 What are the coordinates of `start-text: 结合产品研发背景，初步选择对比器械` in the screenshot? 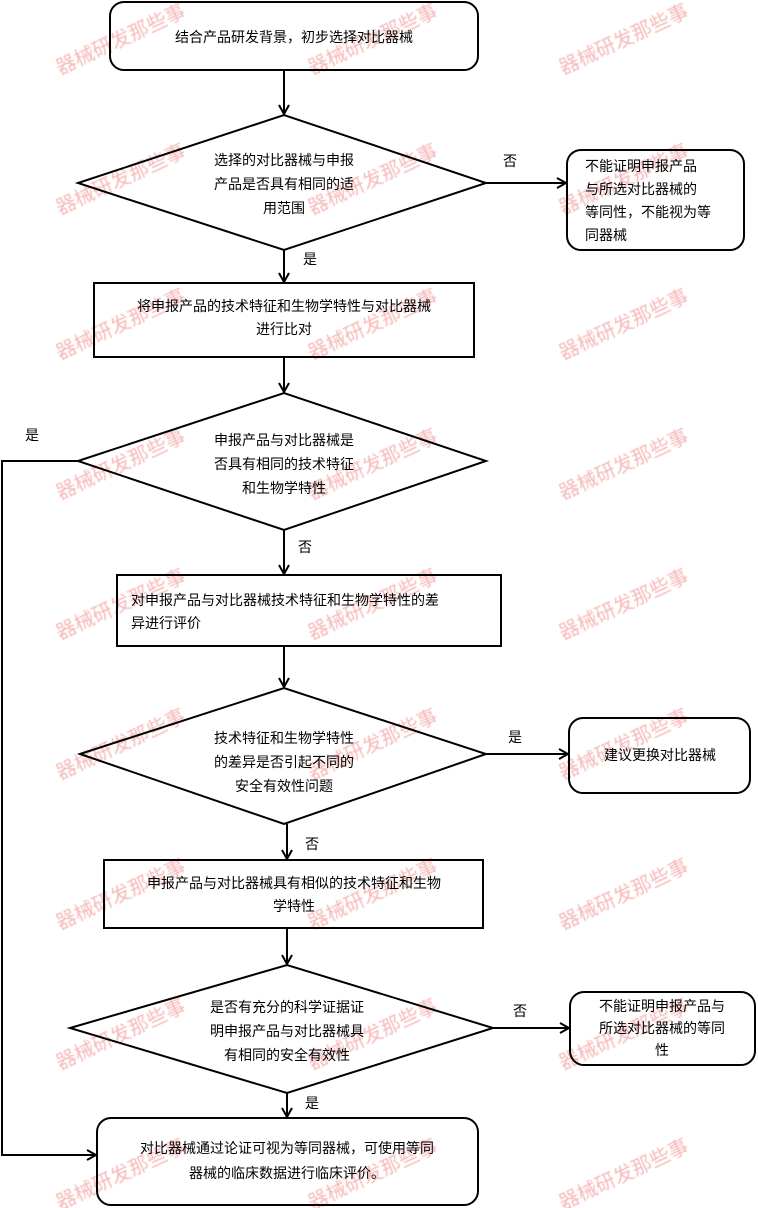 It's located at (294, 37).